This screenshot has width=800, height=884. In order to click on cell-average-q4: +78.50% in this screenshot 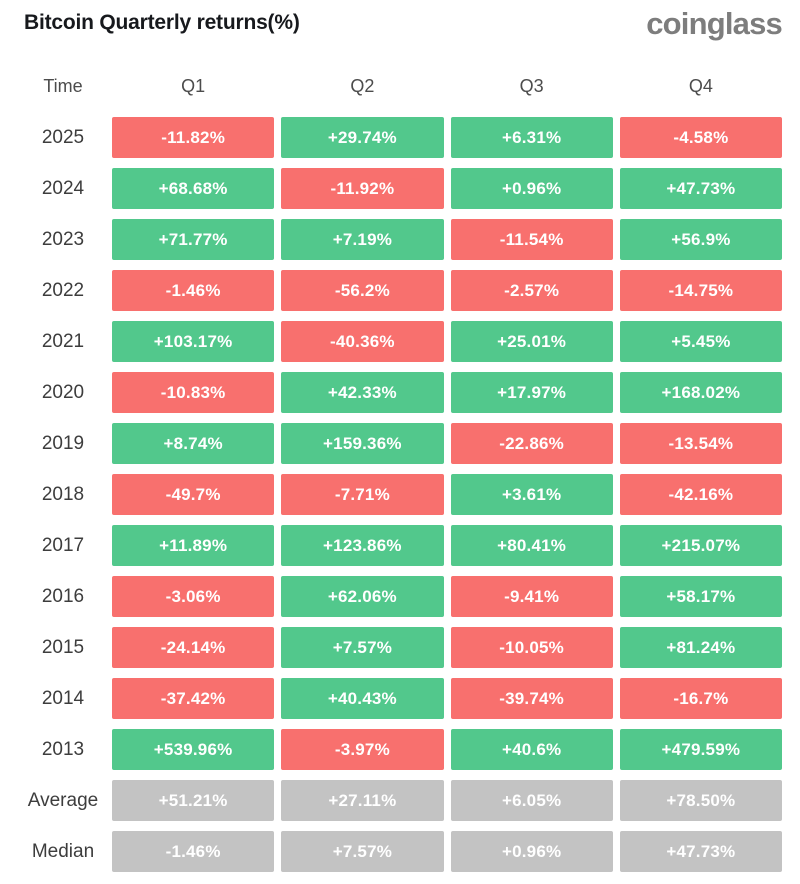, I will do `click(700, 800)`.